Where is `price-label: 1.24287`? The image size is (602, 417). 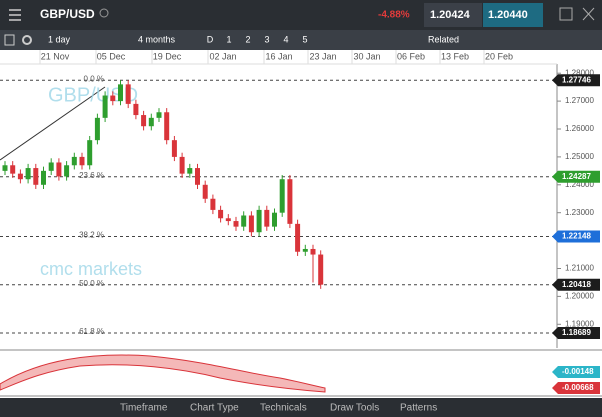
price-label: 1.24287 is located at coordinates (576, 176).